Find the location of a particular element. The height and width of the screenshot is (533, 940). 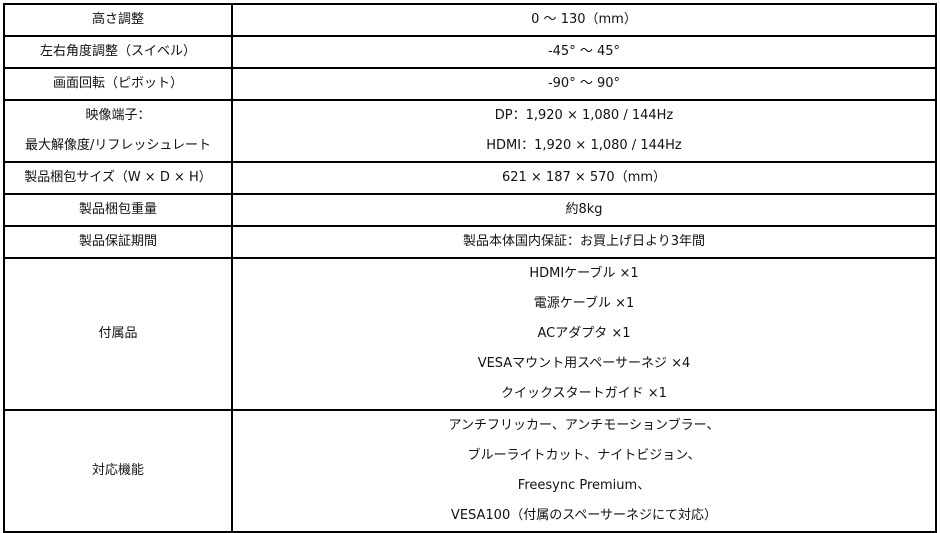

spec-value-cell: 0 ～ 130（mm） is located at coordinates (584, 20).